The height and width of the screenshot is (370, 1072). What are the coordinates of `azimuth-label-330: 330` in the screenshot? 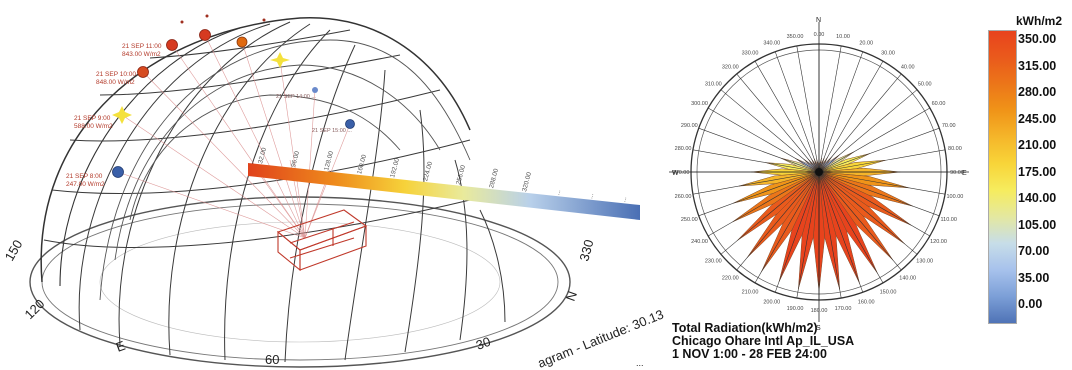 It's located at (586, 250).